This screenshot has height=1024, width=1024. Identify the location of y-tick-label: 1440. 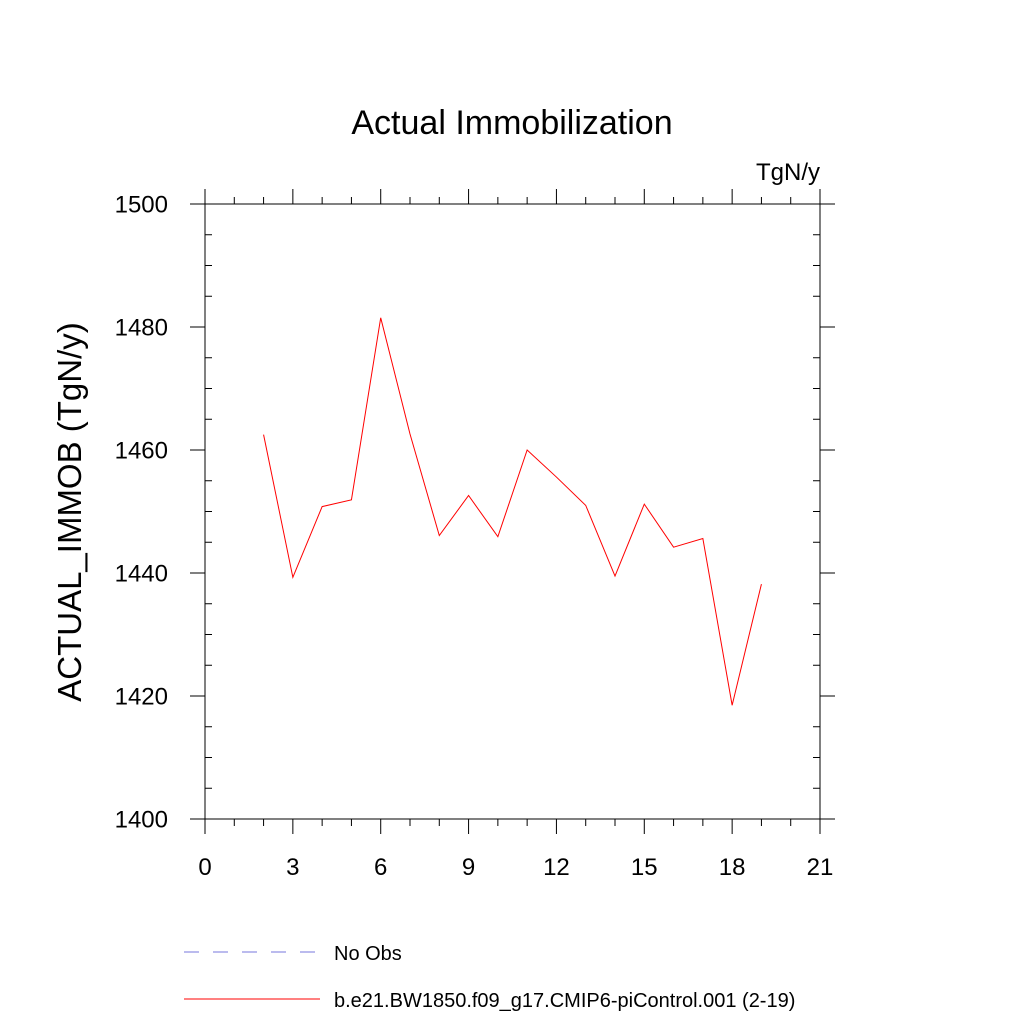
(141, 574).